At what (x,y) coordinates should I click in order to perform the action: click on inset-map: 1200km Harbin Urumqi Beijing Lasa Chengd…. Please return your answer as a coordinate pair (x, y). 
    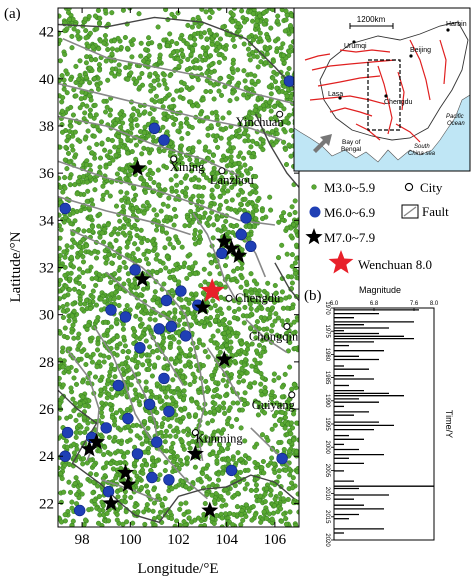
    Looking at the image, I should click on (382, 89).